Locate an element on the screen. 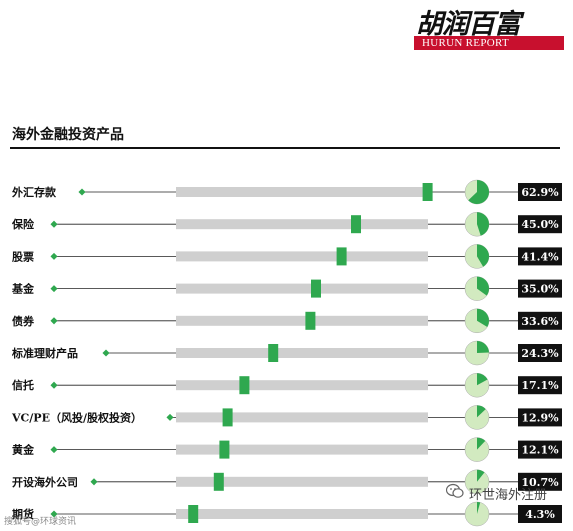 The width and height of the screenshot is (573, 531). watermark-left: 搜狐号@环球资讯 is located at coordinates (40, 522).